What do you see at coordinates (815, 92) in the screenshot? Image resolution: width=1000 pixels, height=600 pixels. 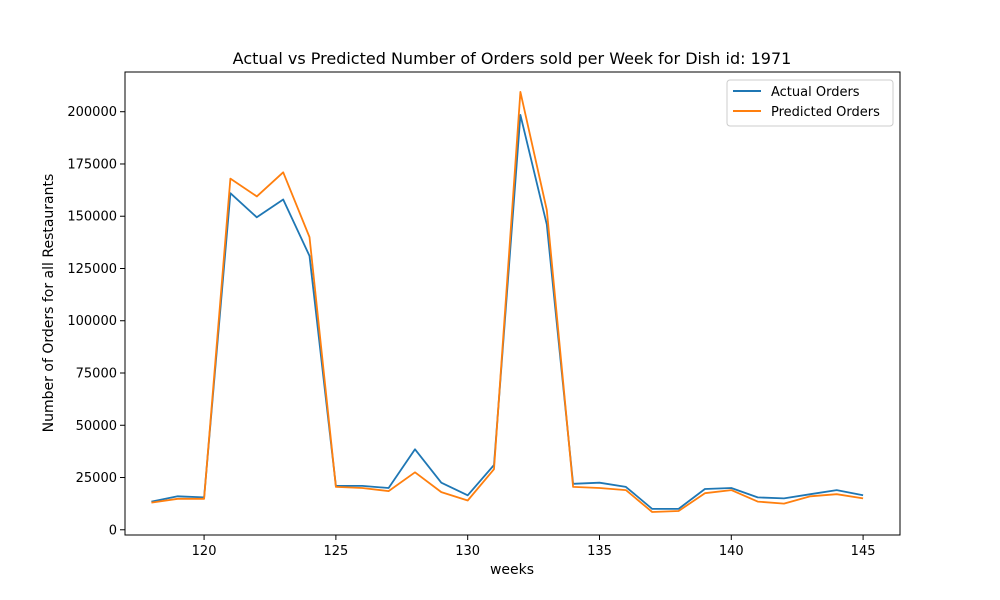 I see `legend-label-actual: Actual Orders` at bounding box center [815, 92].